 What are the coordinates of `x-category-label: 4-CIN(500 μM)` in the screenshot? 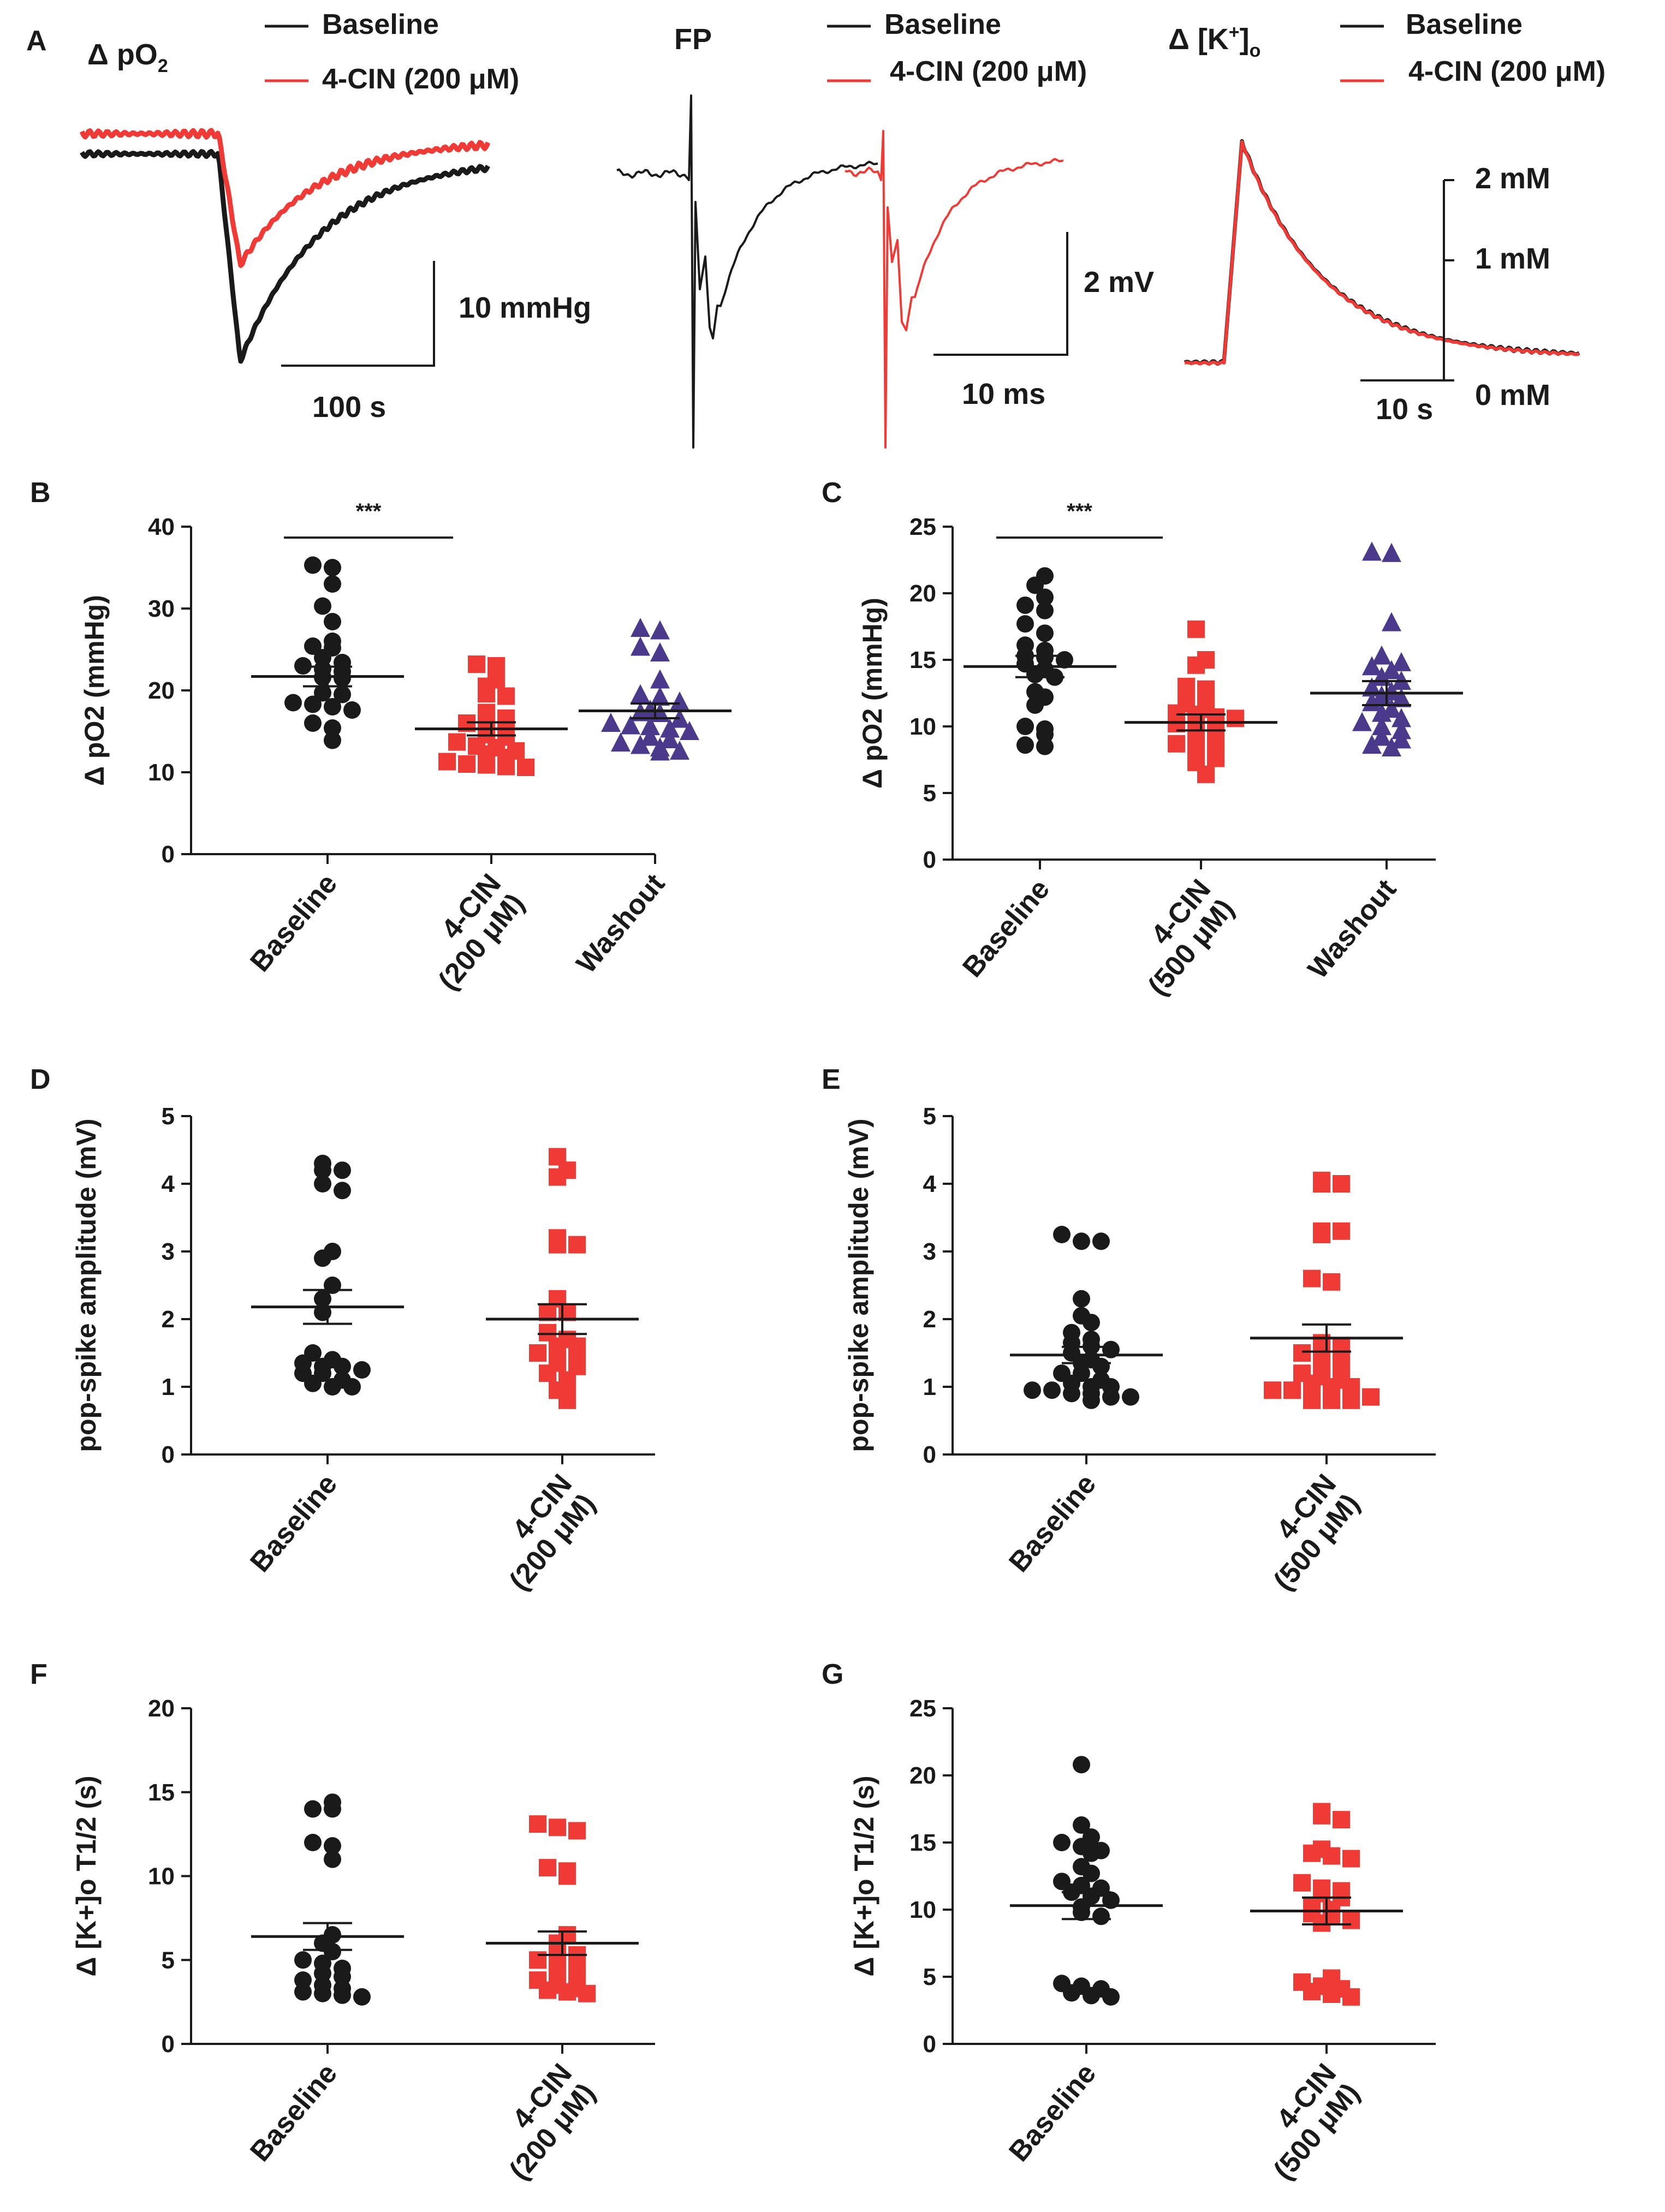 It's located at (1179, 937).